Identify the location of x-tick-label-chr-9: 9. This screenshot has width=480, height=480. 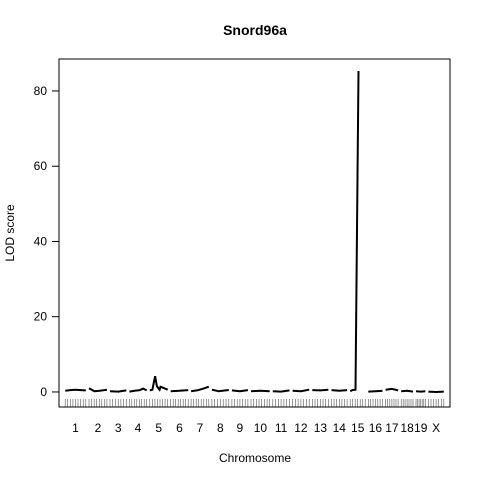
(240, 428).